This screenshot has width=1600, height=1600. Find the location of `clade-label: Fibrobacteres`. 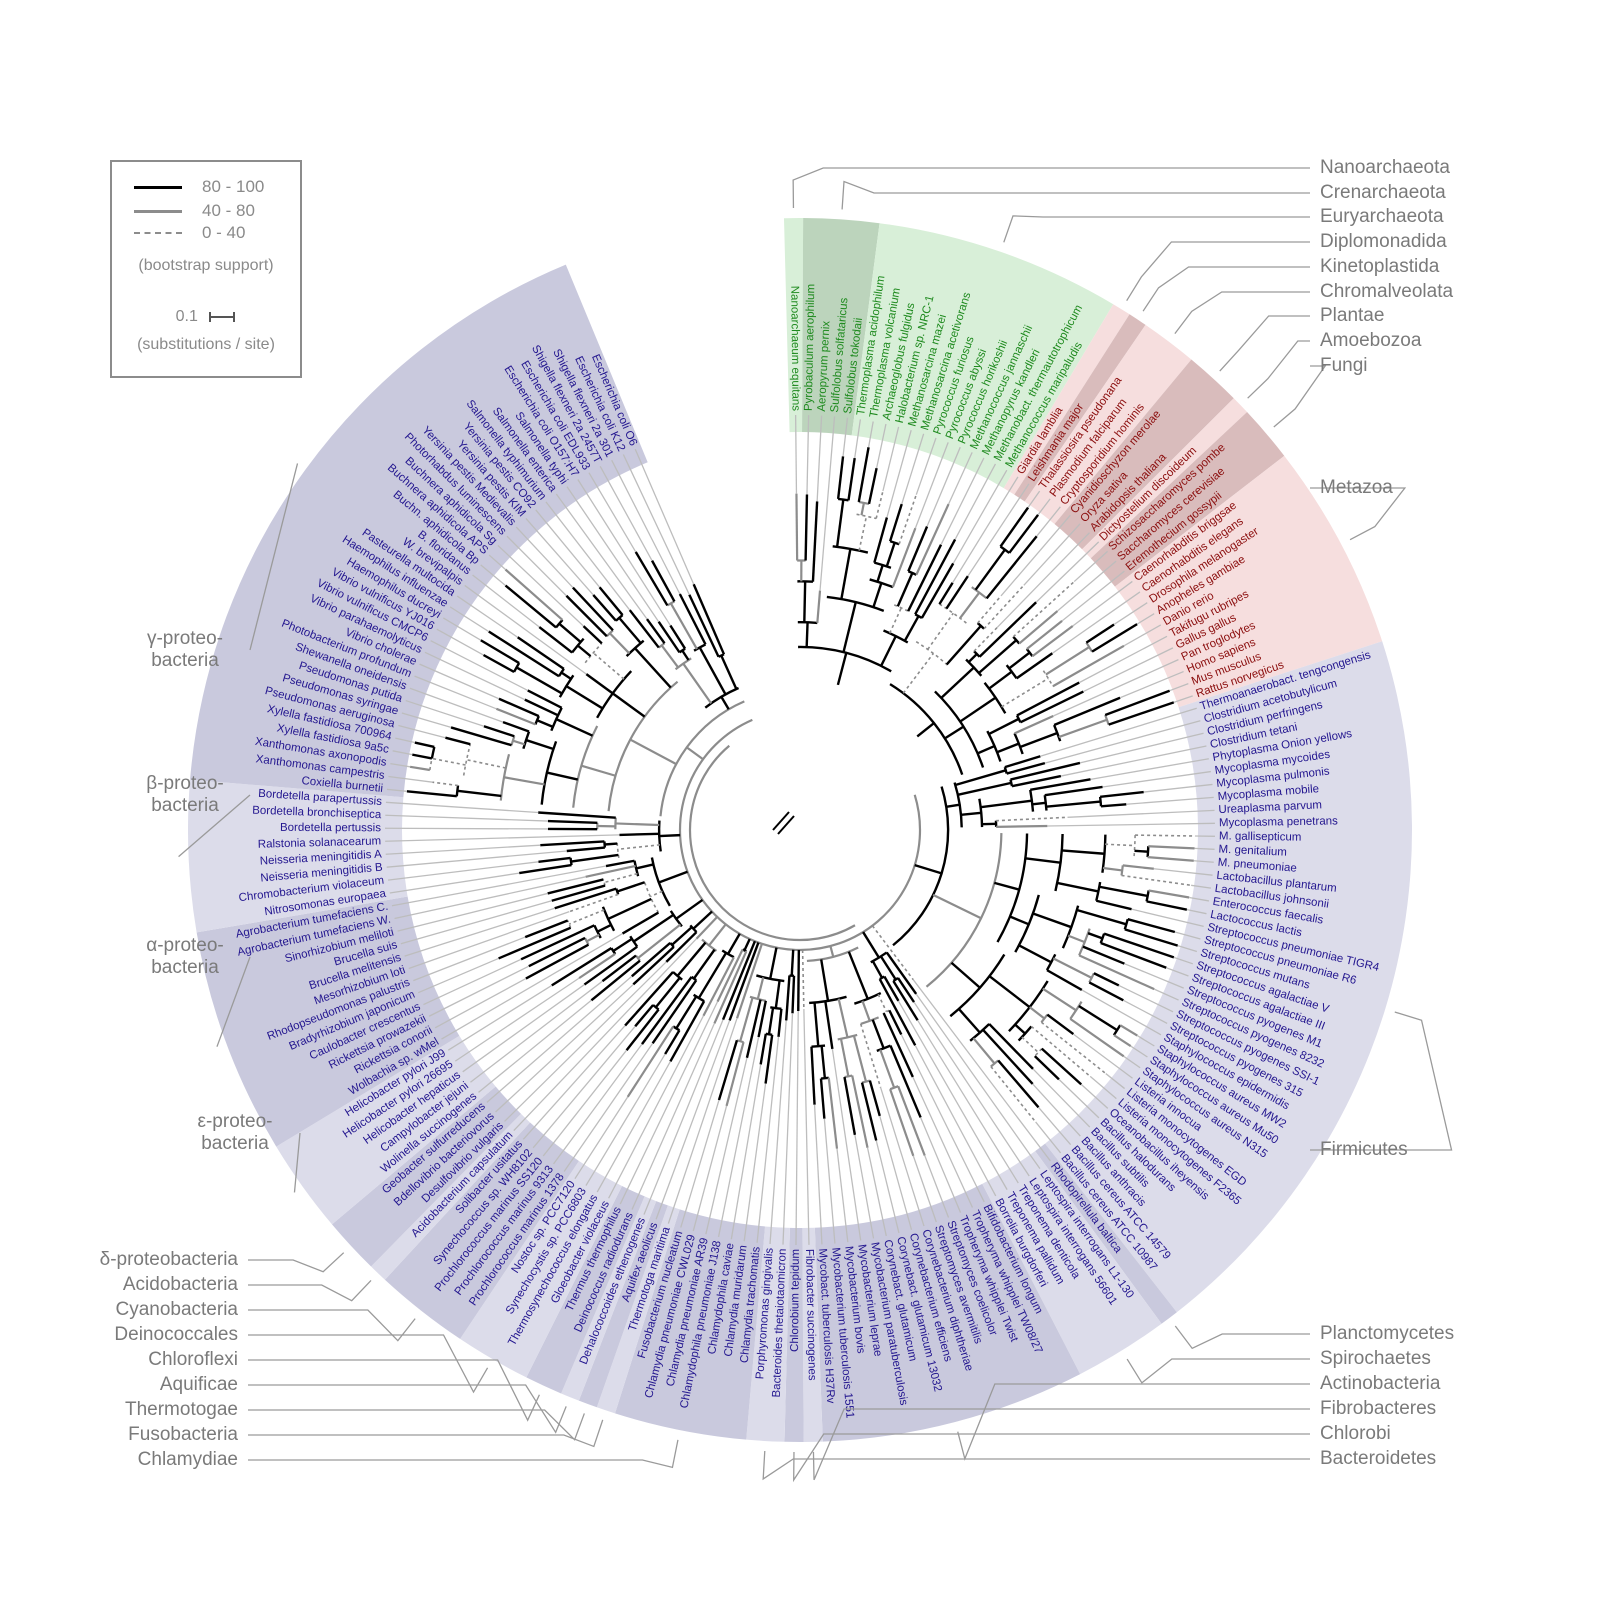

clade-label: Fibrobacteres is located at coordinates (1378, 1408).